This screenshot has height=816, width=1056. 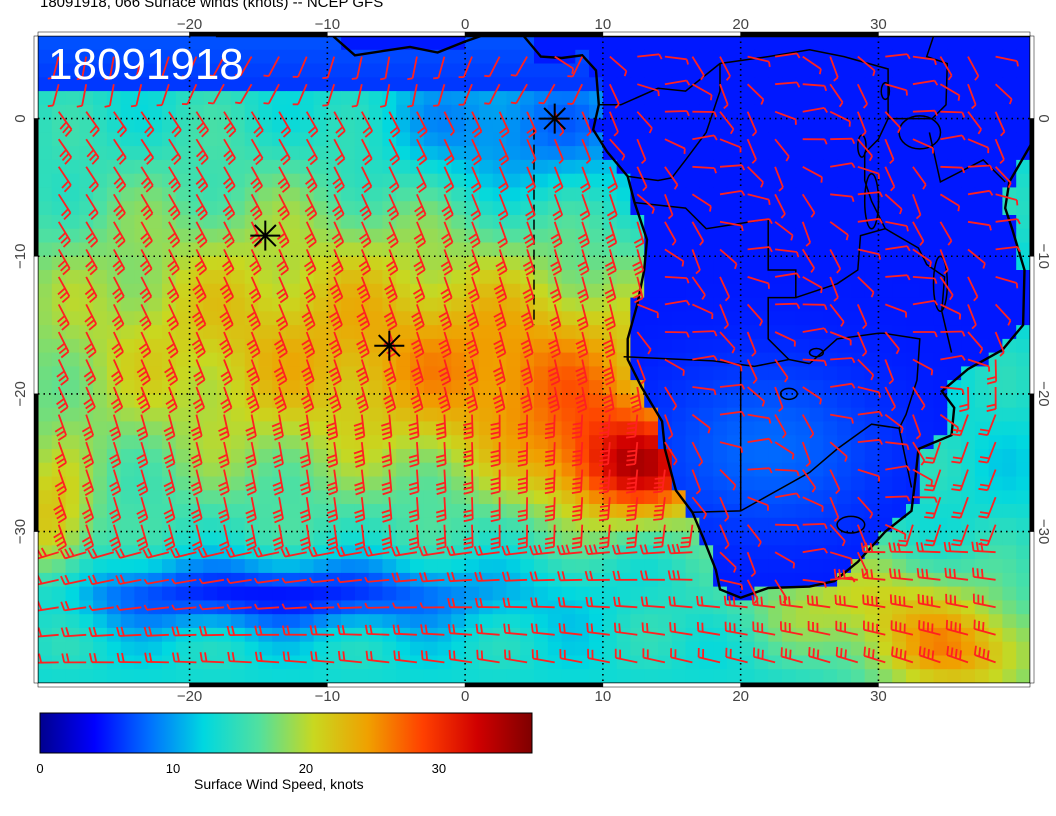 What do you see at coordinates (539, 36) in the screenshot?
I see `country-border` at bounding box center [539, 36].